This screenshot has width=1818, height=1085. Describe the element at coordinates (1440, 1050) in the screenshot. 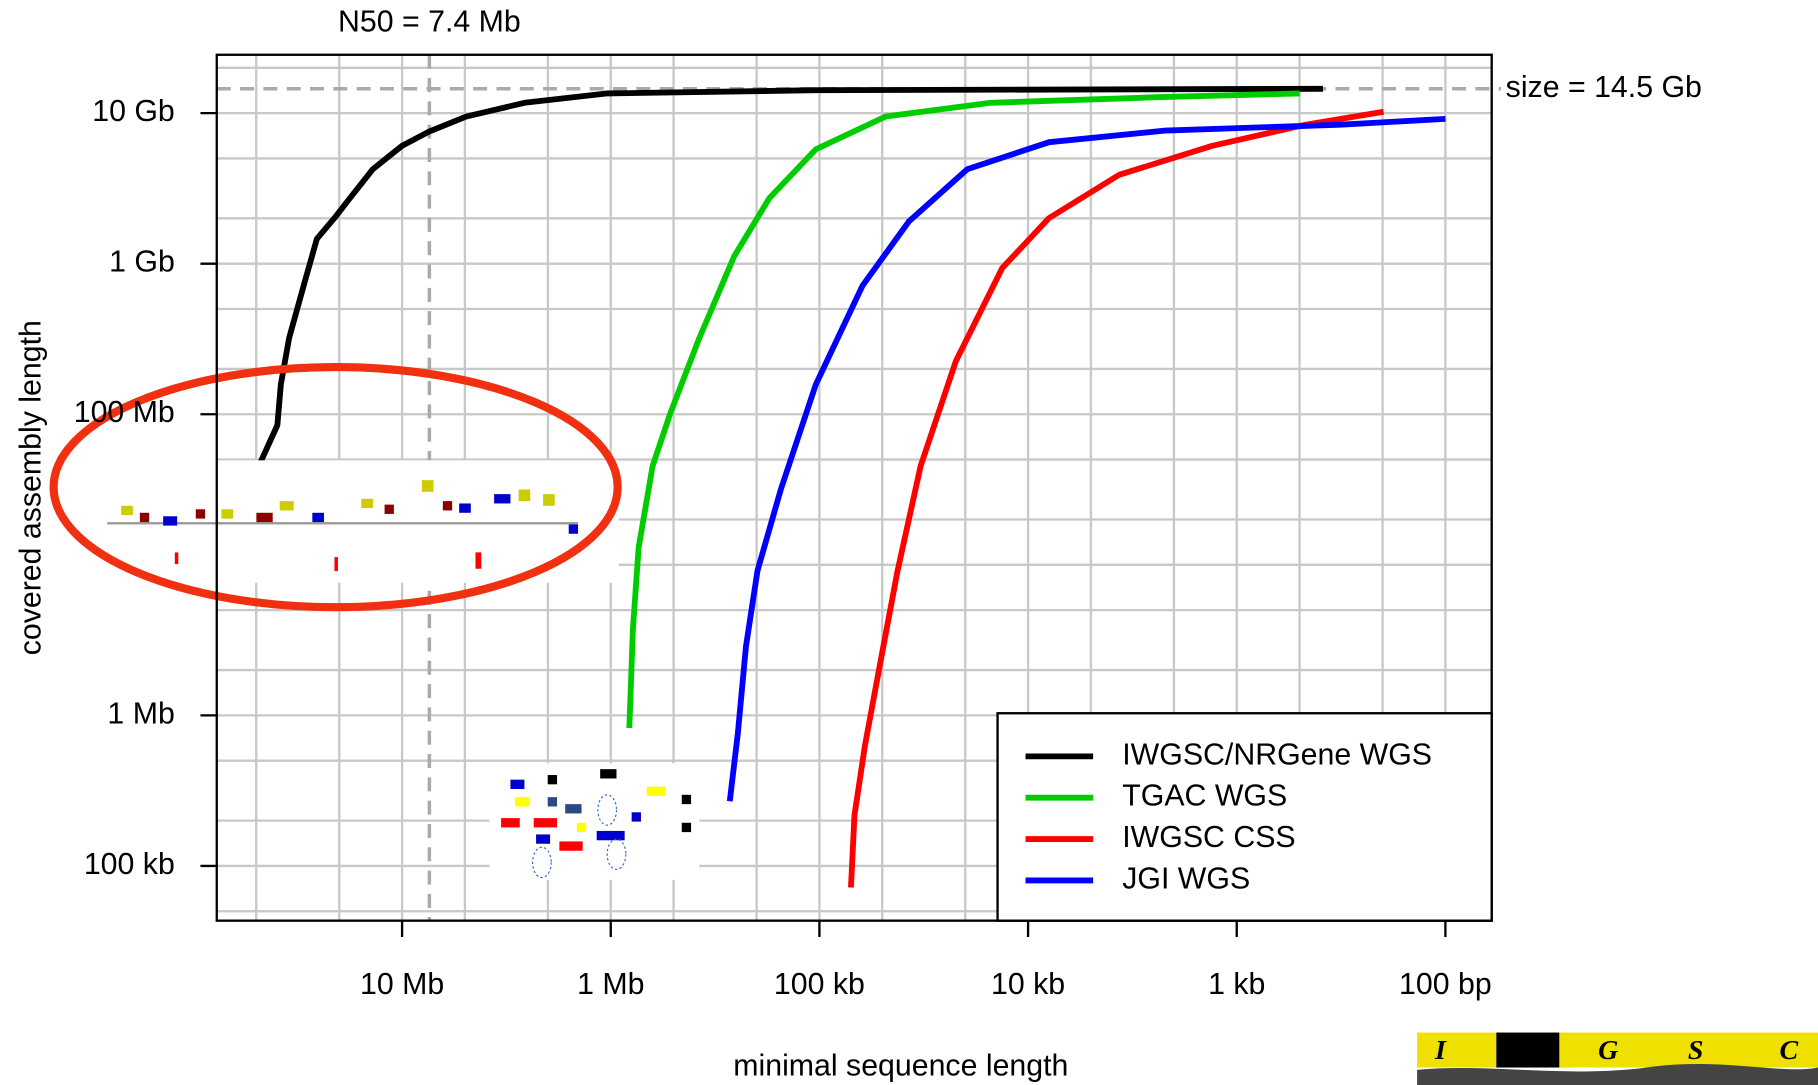

I see `logo-letter: I` at that location.